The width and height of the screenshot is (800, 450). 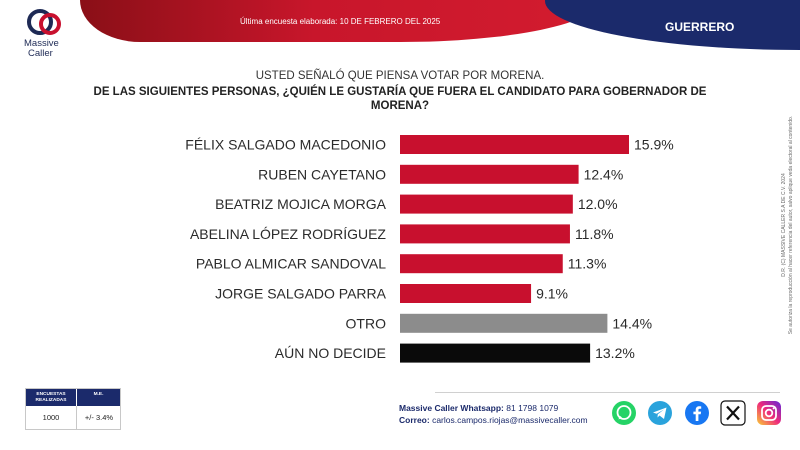 I want to click on category-label-aun-no-decide: AÚN NO DECIDE, so click(x=330, y=353).